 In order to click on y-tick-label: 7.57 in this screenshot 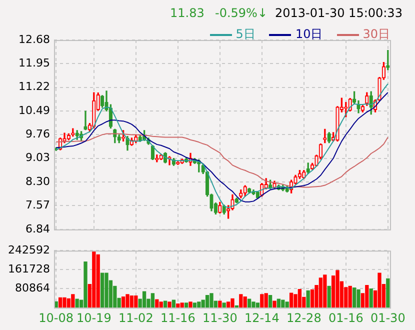, I will do `click(38, 205)`.